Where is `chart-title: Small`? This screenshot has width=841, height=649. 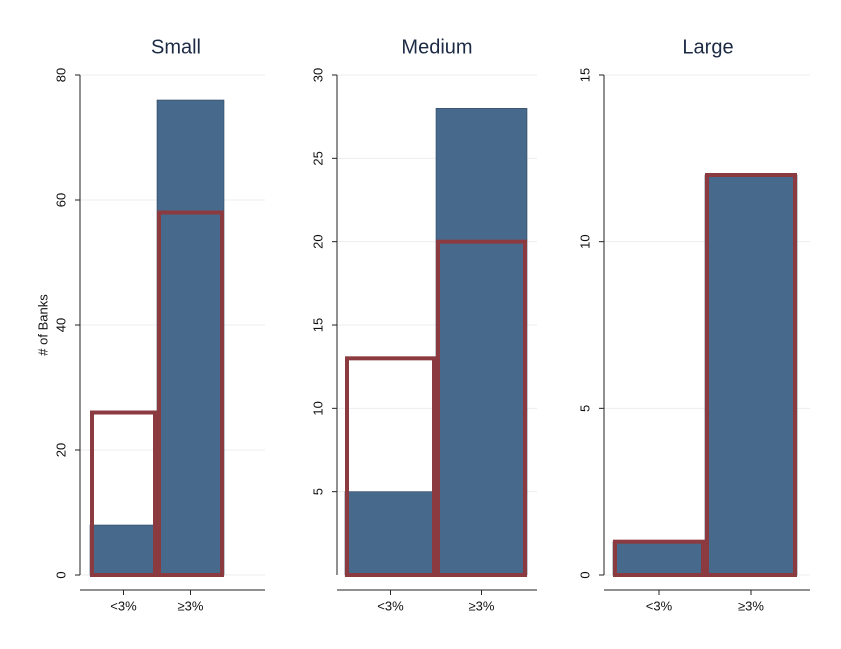
chart-title: Small is located at coordinates (176, 47).